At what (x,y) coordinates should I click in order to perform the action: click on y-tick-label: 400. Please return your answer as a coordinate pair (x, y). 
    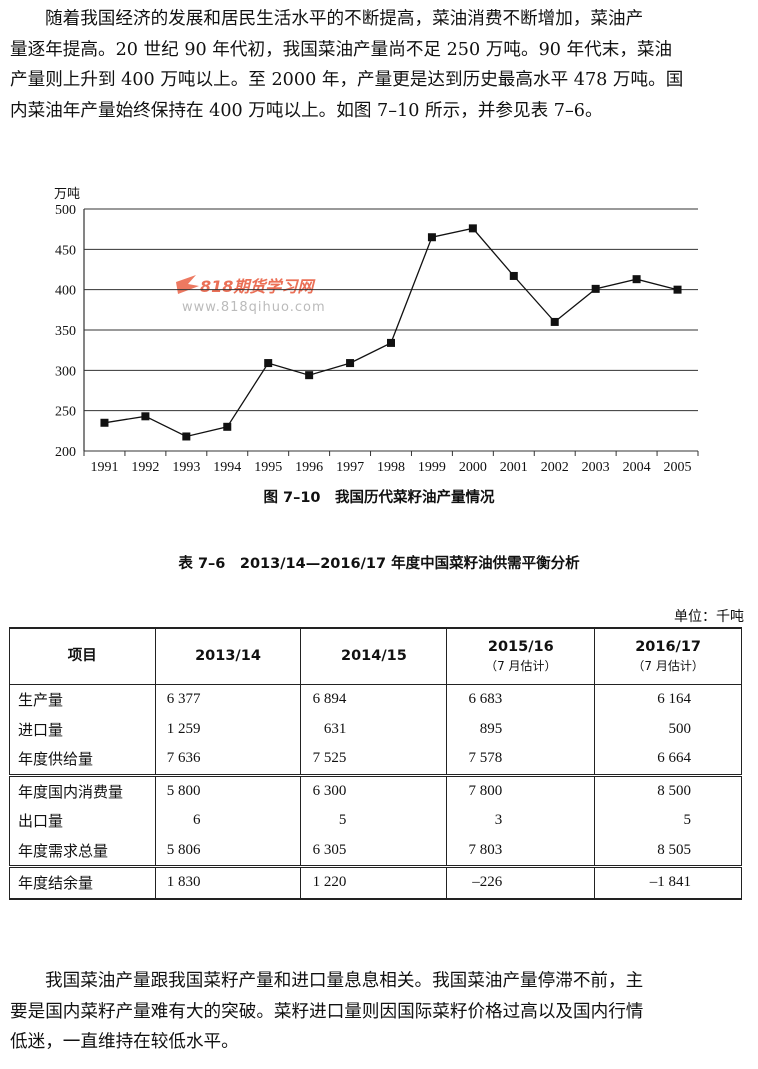
    Looking at the image, I should click on (65, 291).